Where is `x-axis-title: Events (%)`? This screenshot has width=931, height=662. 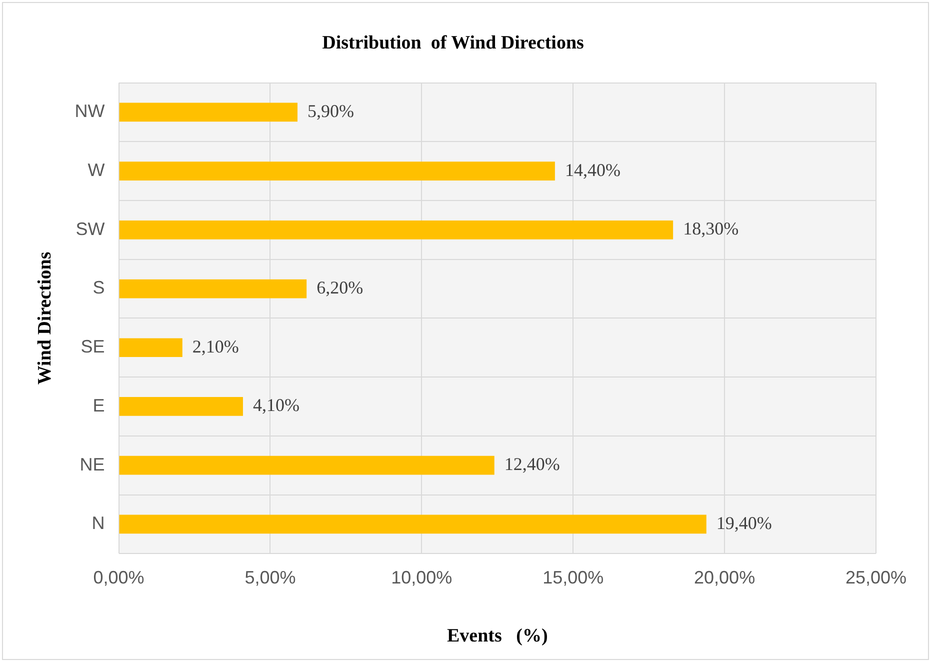
x-axis-title: Events (%) is located at coordinates (497, 636).